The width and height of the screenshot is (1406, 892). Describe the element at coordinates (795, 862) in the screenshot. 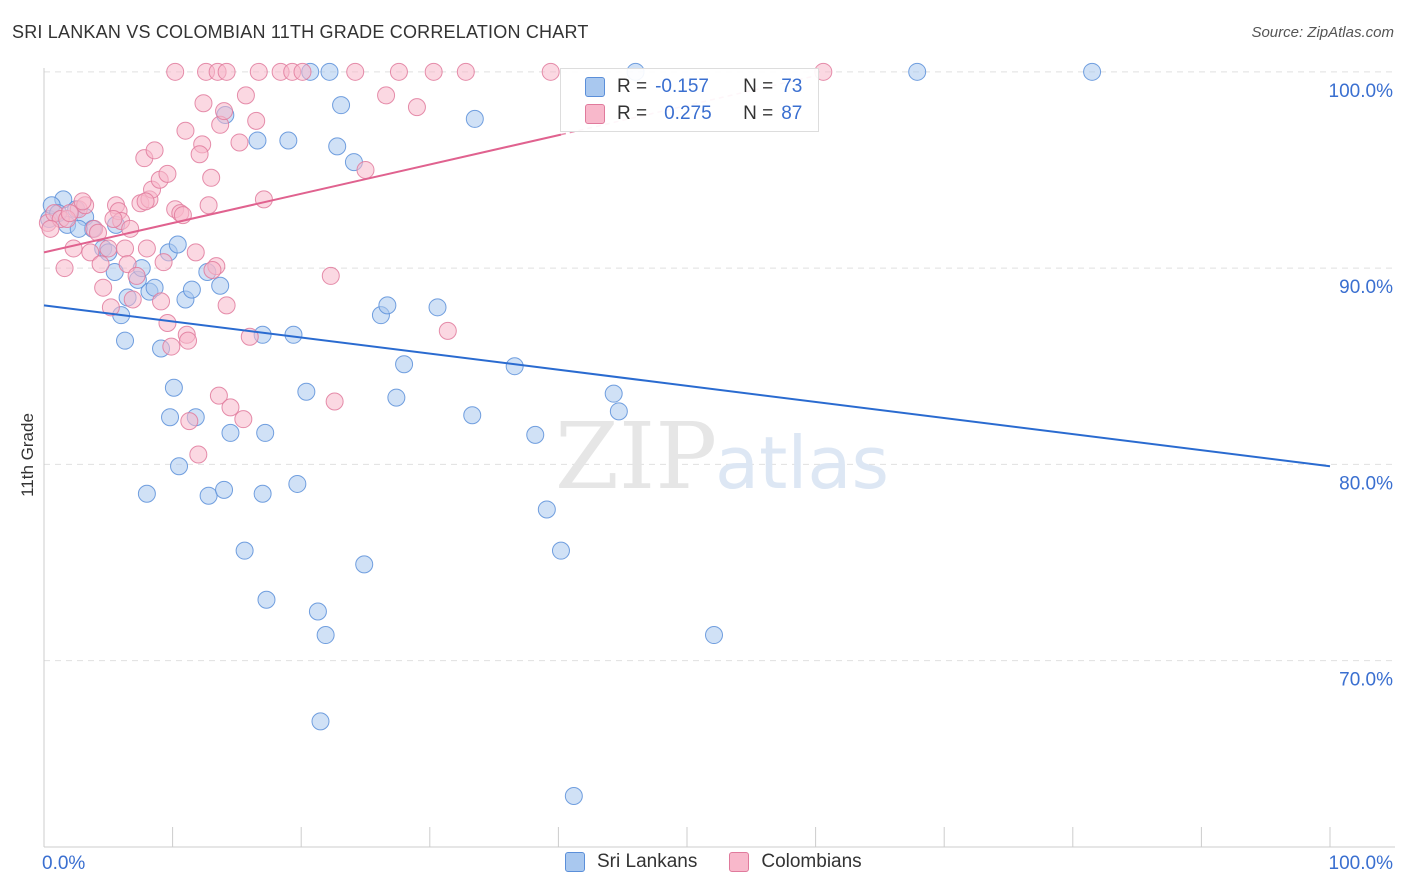

I see `series-legend-colombians: Colombians` at that location.